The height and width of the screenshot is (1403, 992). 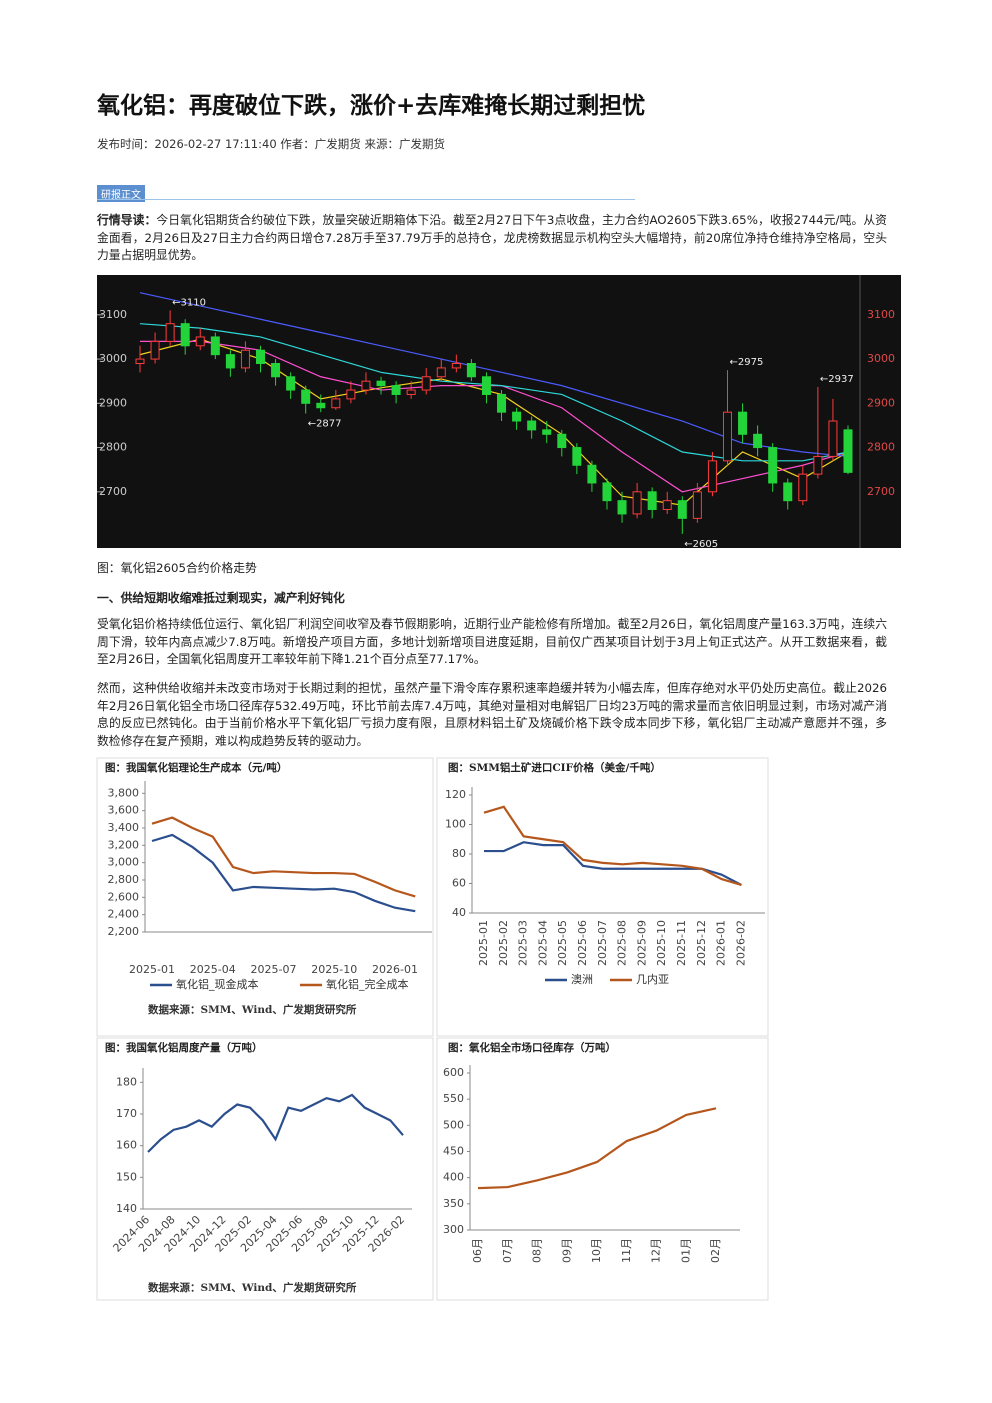 I want to click on y-tick-label: 80, so click(x=459, y=853).